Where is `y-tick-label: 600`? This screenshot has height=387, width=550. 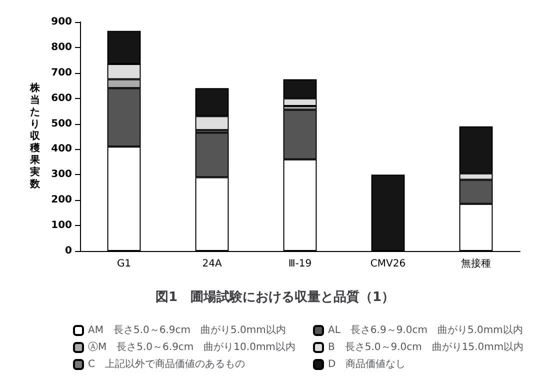 y-tick-label: 600 is located at coordinates (61, 98).